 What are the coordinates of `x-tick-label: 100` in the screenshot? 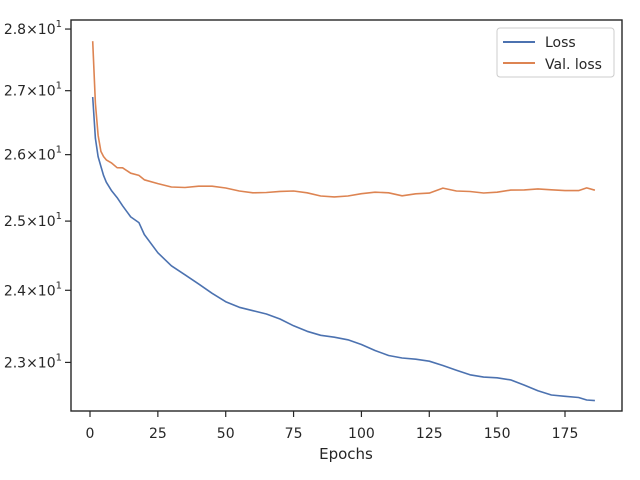 It's located at (361, 434).